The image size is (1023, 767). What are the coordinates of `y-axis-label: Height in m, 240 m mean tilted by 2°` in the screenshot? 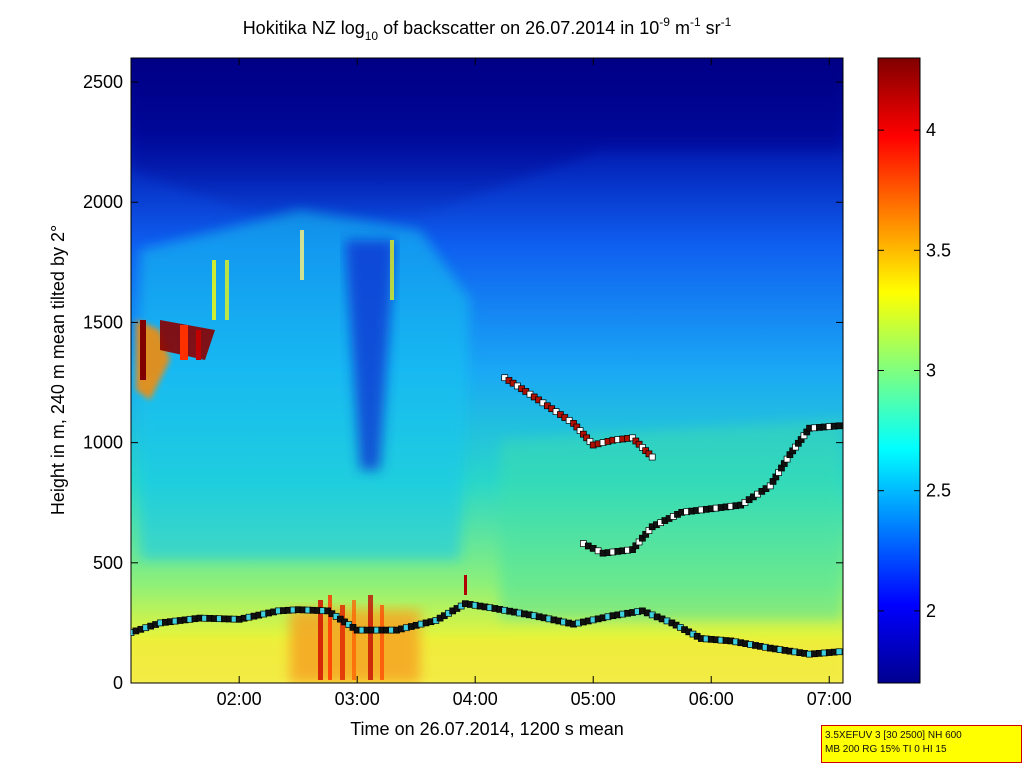 It's located at (58, 370).